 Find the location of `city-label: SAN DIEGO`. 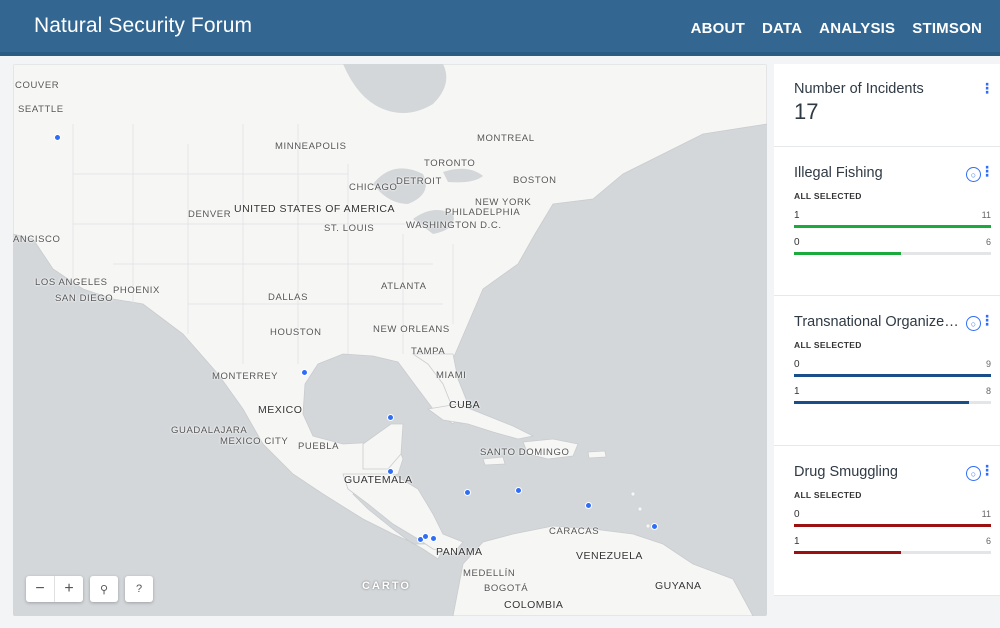

city-label: SAN DIEGO is located at coordinates (84, 298).